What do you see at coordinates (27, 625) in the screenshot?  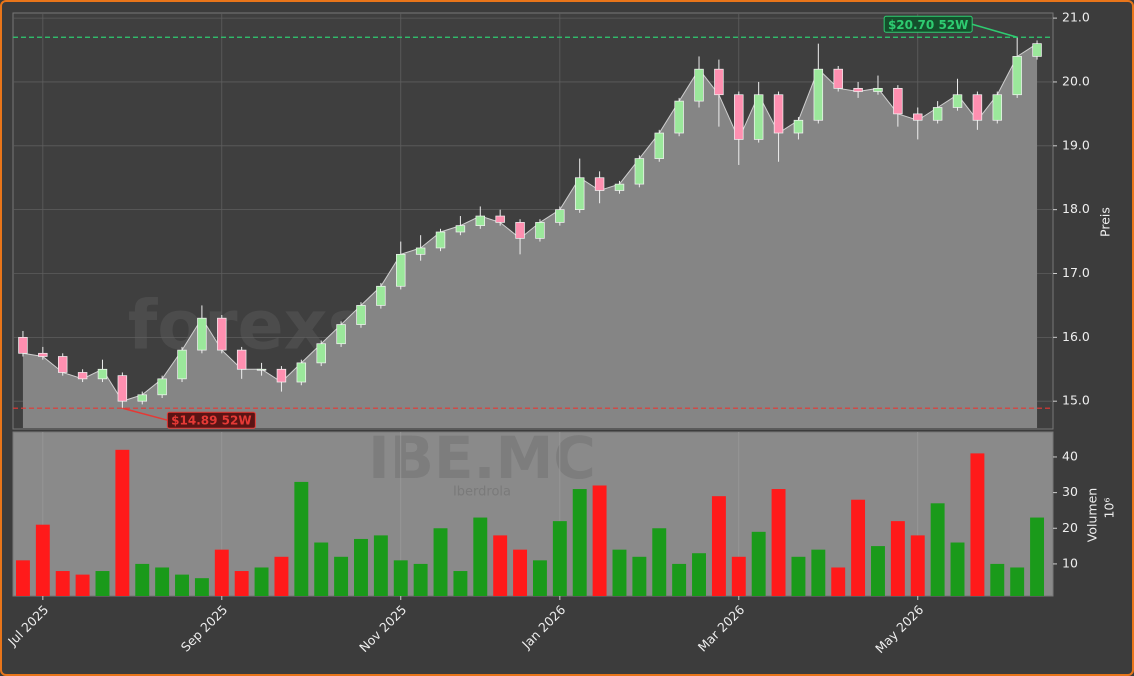 I see `x-tick-label: Jul 2025` at bounding box center [27, 625].